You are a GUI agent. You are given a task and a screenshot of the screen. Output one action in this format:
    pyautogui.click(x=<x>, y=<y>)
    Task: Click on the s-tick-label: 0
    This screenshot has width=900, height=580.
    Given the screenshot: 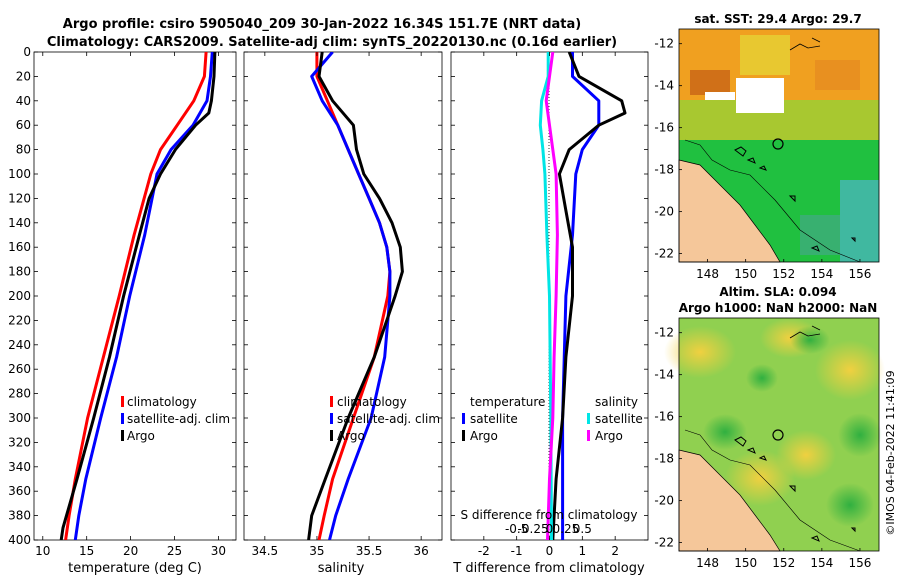 What is the action you would take?
    pyautogui.click(x=550, y=529)
    